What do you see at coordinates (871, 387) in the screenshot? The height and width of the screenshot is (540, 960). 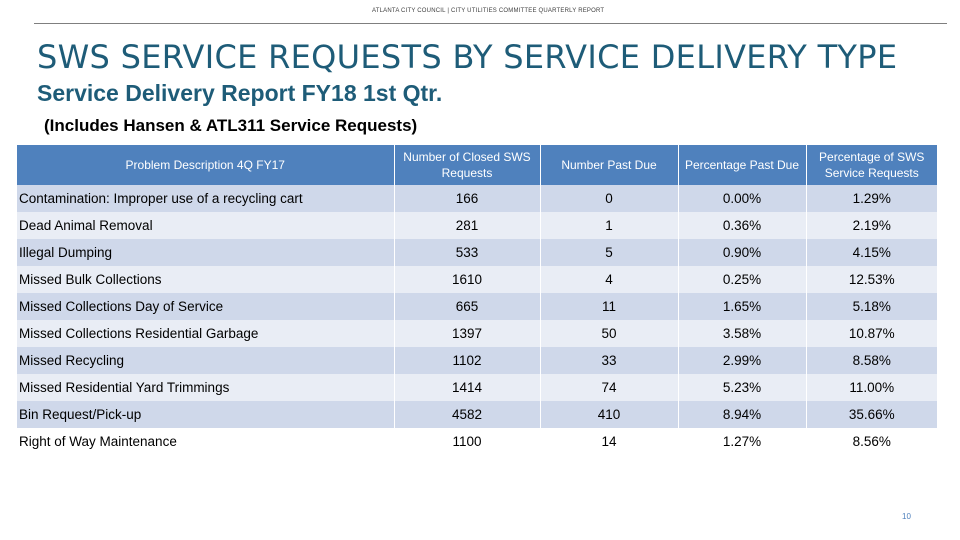 I see `cell-pct-sws: 11.00%` at bounding box center [871, 387].